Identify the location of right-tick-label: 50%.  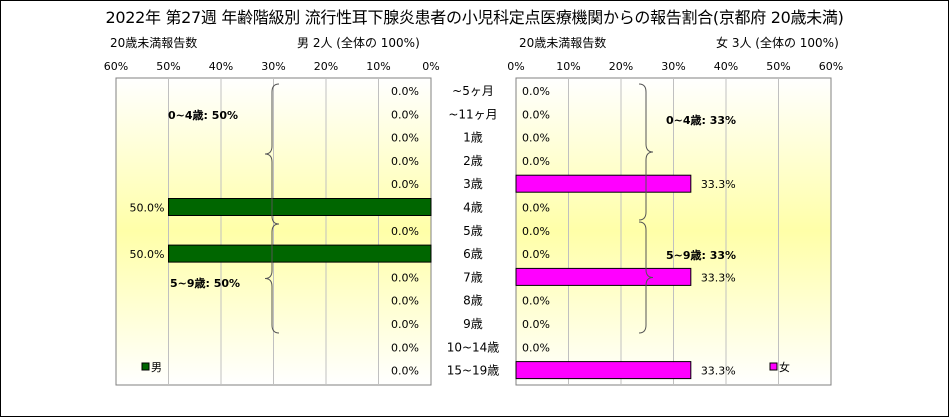
(778, 66).